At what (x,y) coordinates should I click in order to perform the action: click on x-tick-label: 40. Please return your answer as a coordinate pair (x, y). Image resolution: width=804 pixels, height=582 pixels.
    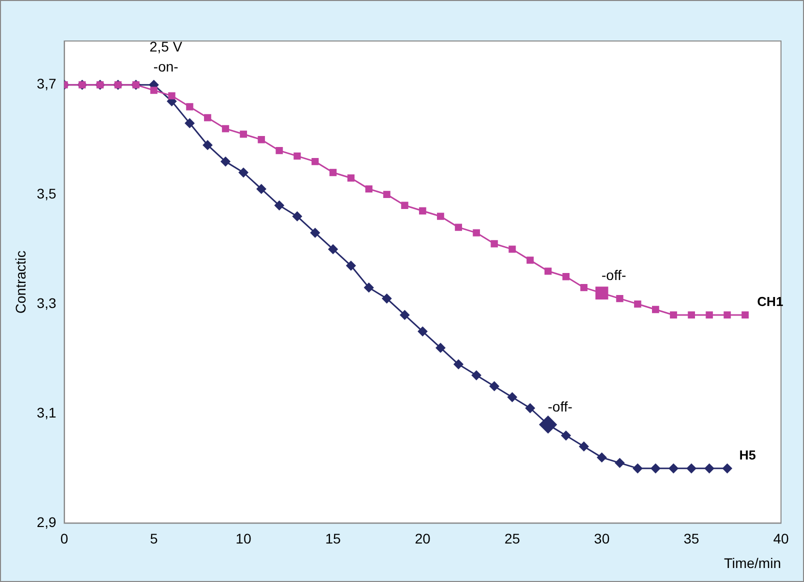
    Looking at the image, I should click on (781, 538).